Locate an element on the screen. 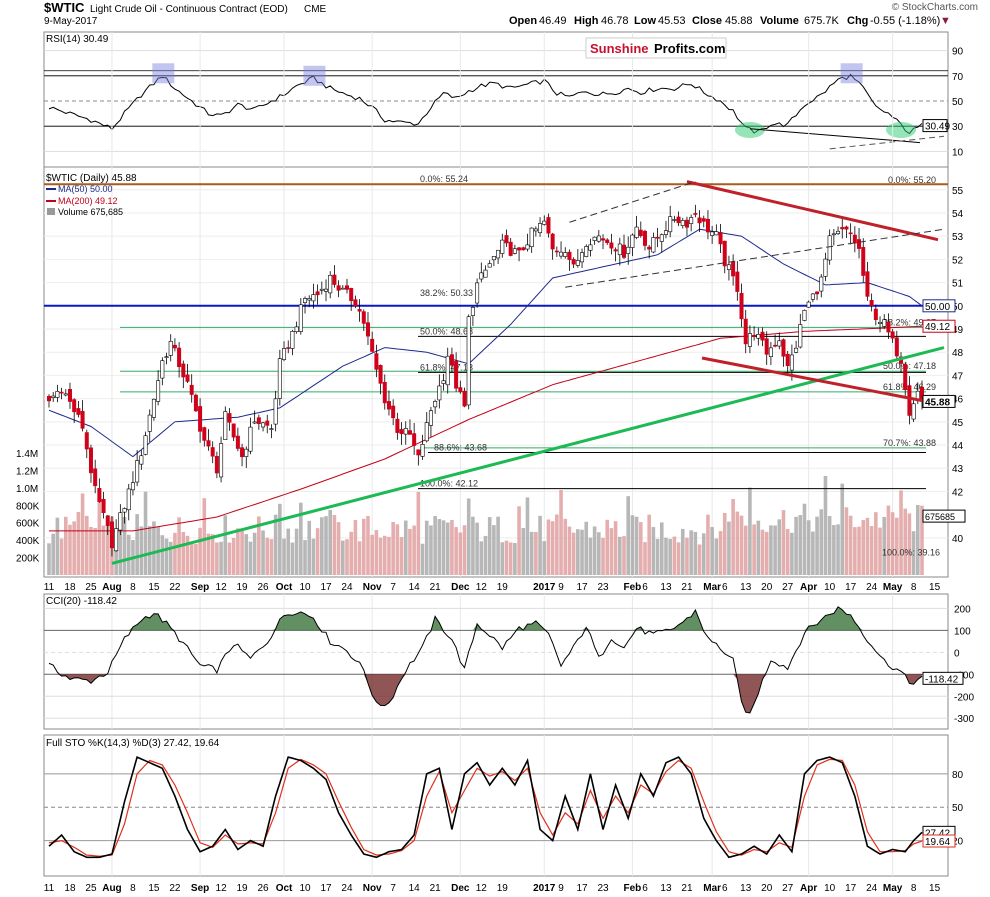  volume-legend-swatch is located at coordinates (51, 211).